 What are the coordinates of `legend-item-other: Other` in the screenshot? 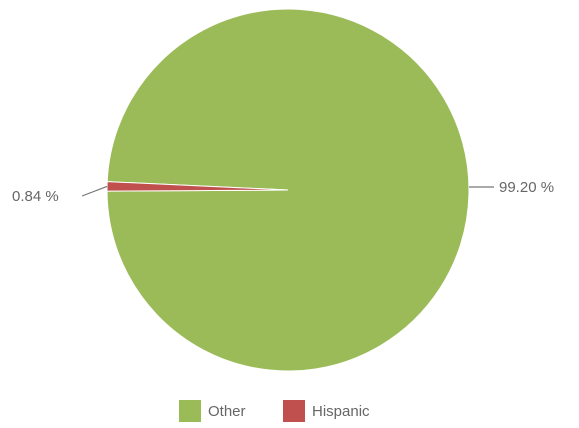 It's located at (212, 411).